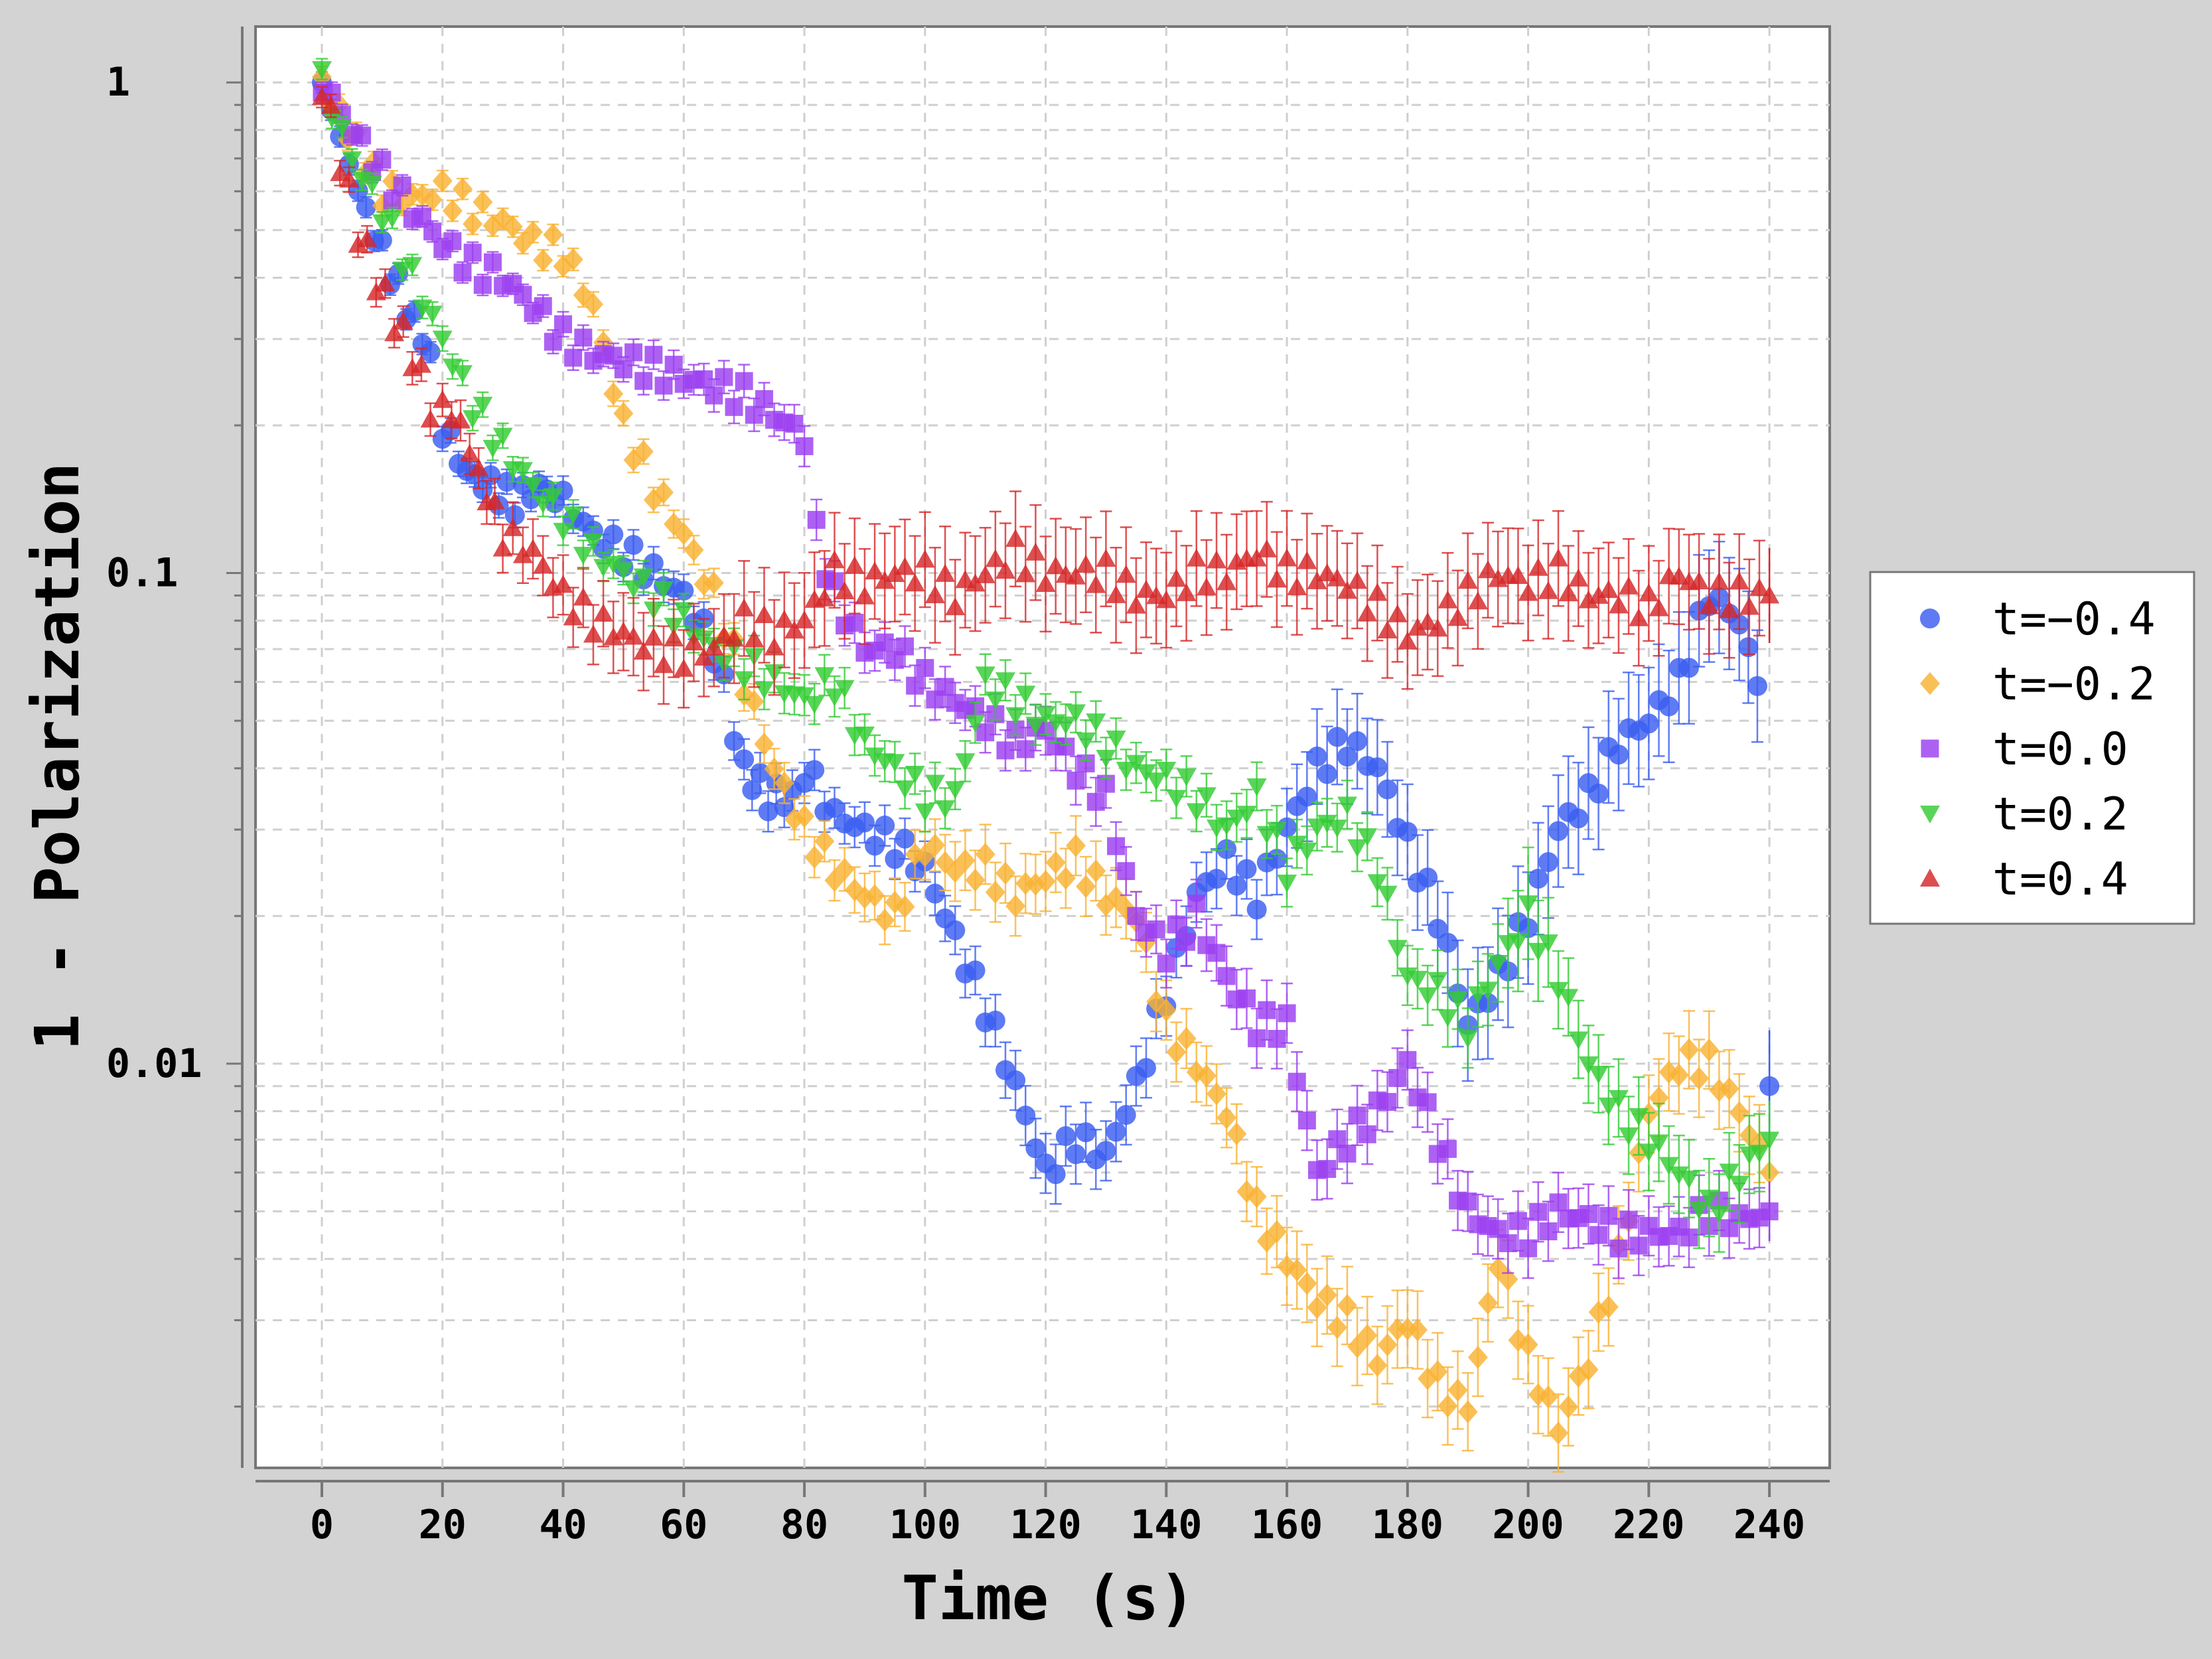 This screenshot has width=2212, height=1659. What do you see at coordinates (804, 1525) in the screenshot?
I see `x-tick-label: 80` at bounding box center [804, 1525].